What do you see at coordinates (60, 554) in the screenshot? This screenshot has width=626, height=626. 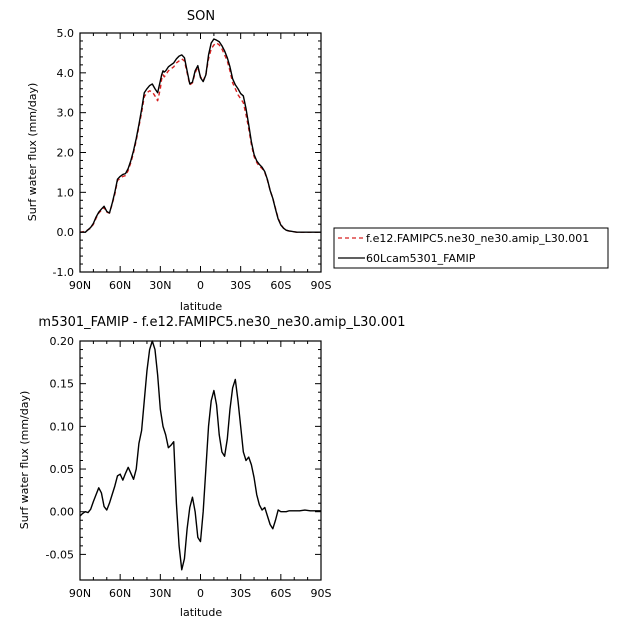 I see `bottom-ytick-label: -0.05` at bounding box center [60, 554].